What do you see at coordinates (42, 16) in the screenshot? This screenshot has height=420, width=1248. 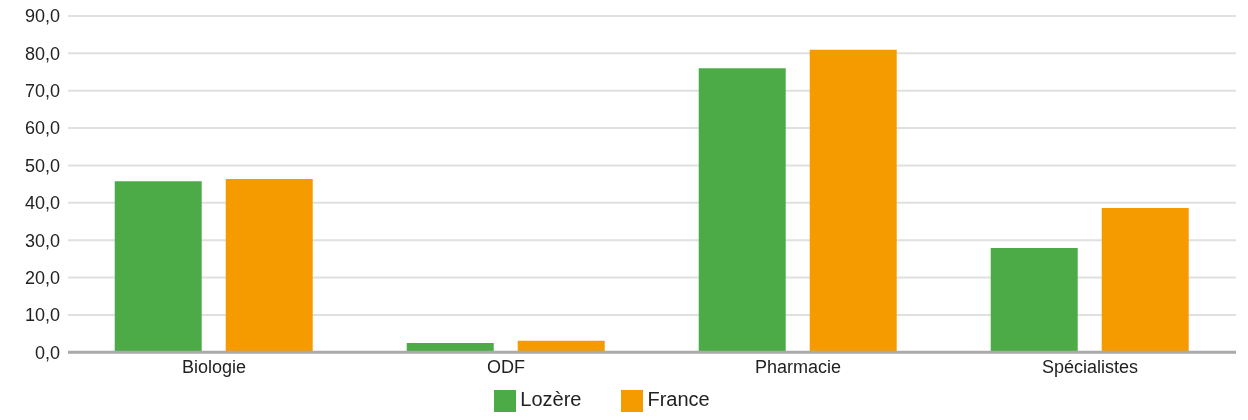 I see `y-tick-label: 90,0` at bounding box center [42, 16].